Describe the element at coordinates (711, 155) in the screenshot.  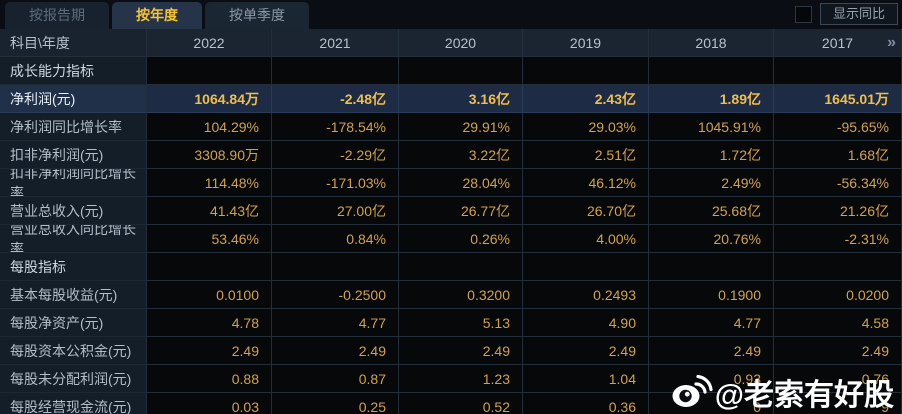
I see `value-cell: 1.72亿` at that location.